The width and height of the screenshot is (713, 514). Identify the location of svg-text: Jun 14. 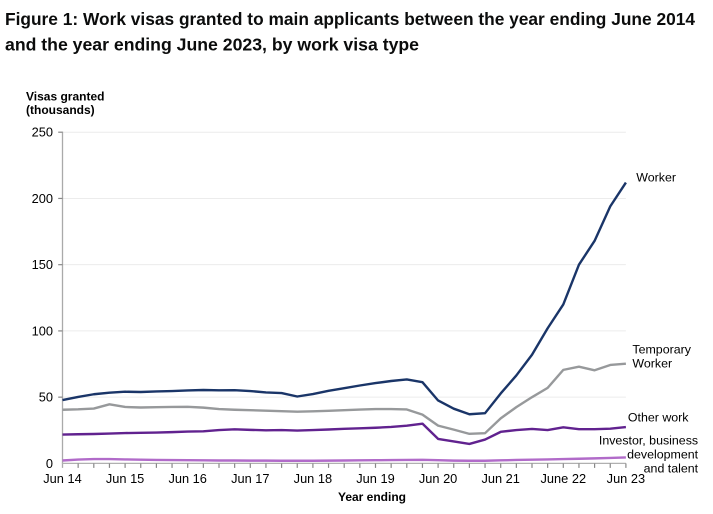
(62, 478).